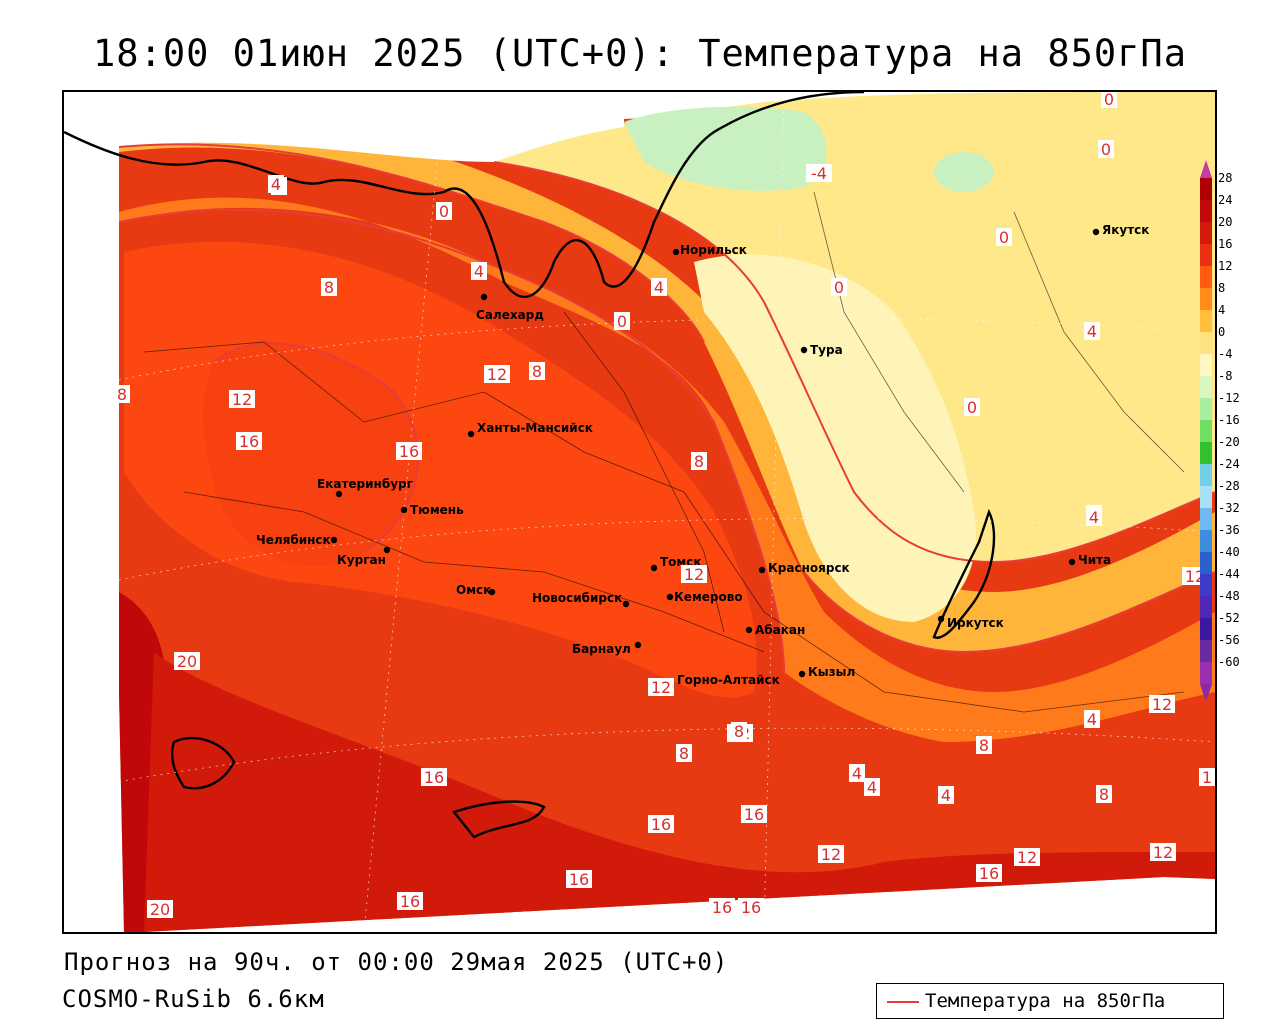 The image size is (1280, 1024). Describe the element at coordinates (1229, 486) in the screenshot. I see `scale-tick-label: -28` at that location.